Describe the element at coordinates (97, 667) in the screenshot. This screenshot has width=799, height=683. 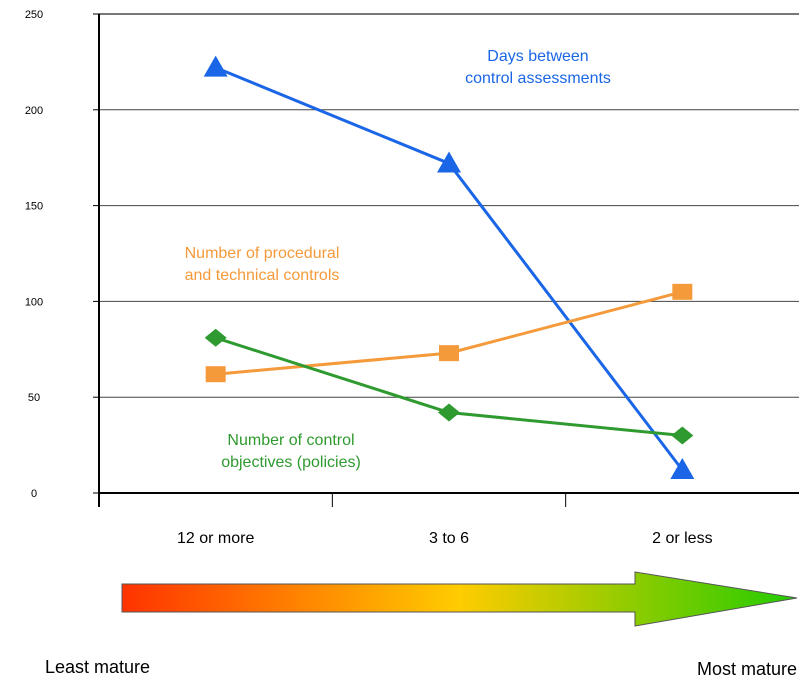
I see `least-mature-label: Least mature` at that location.